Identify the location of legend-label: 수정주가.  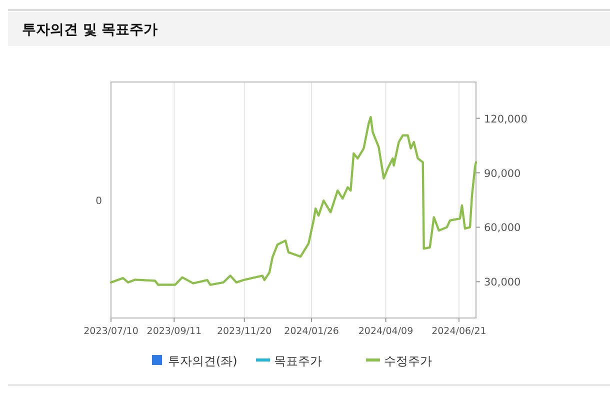
(408, 361).